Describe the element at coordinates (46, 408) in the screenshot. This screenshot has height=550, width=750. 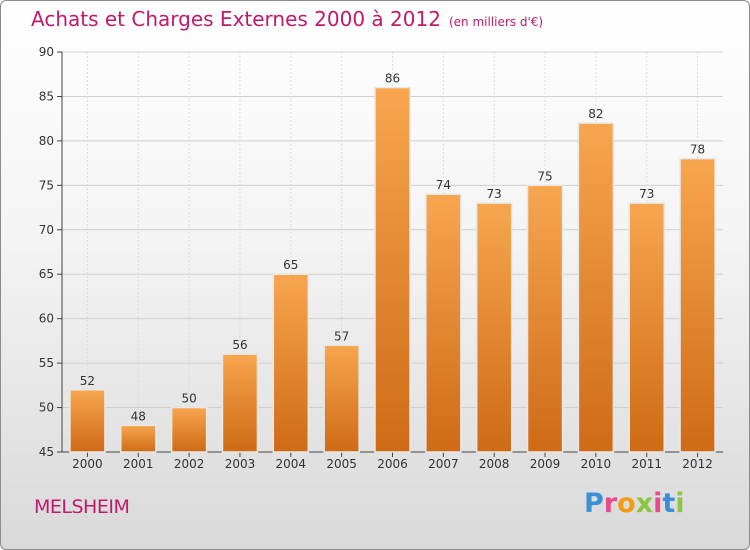
I see `y-tick-label: 50` at that location.